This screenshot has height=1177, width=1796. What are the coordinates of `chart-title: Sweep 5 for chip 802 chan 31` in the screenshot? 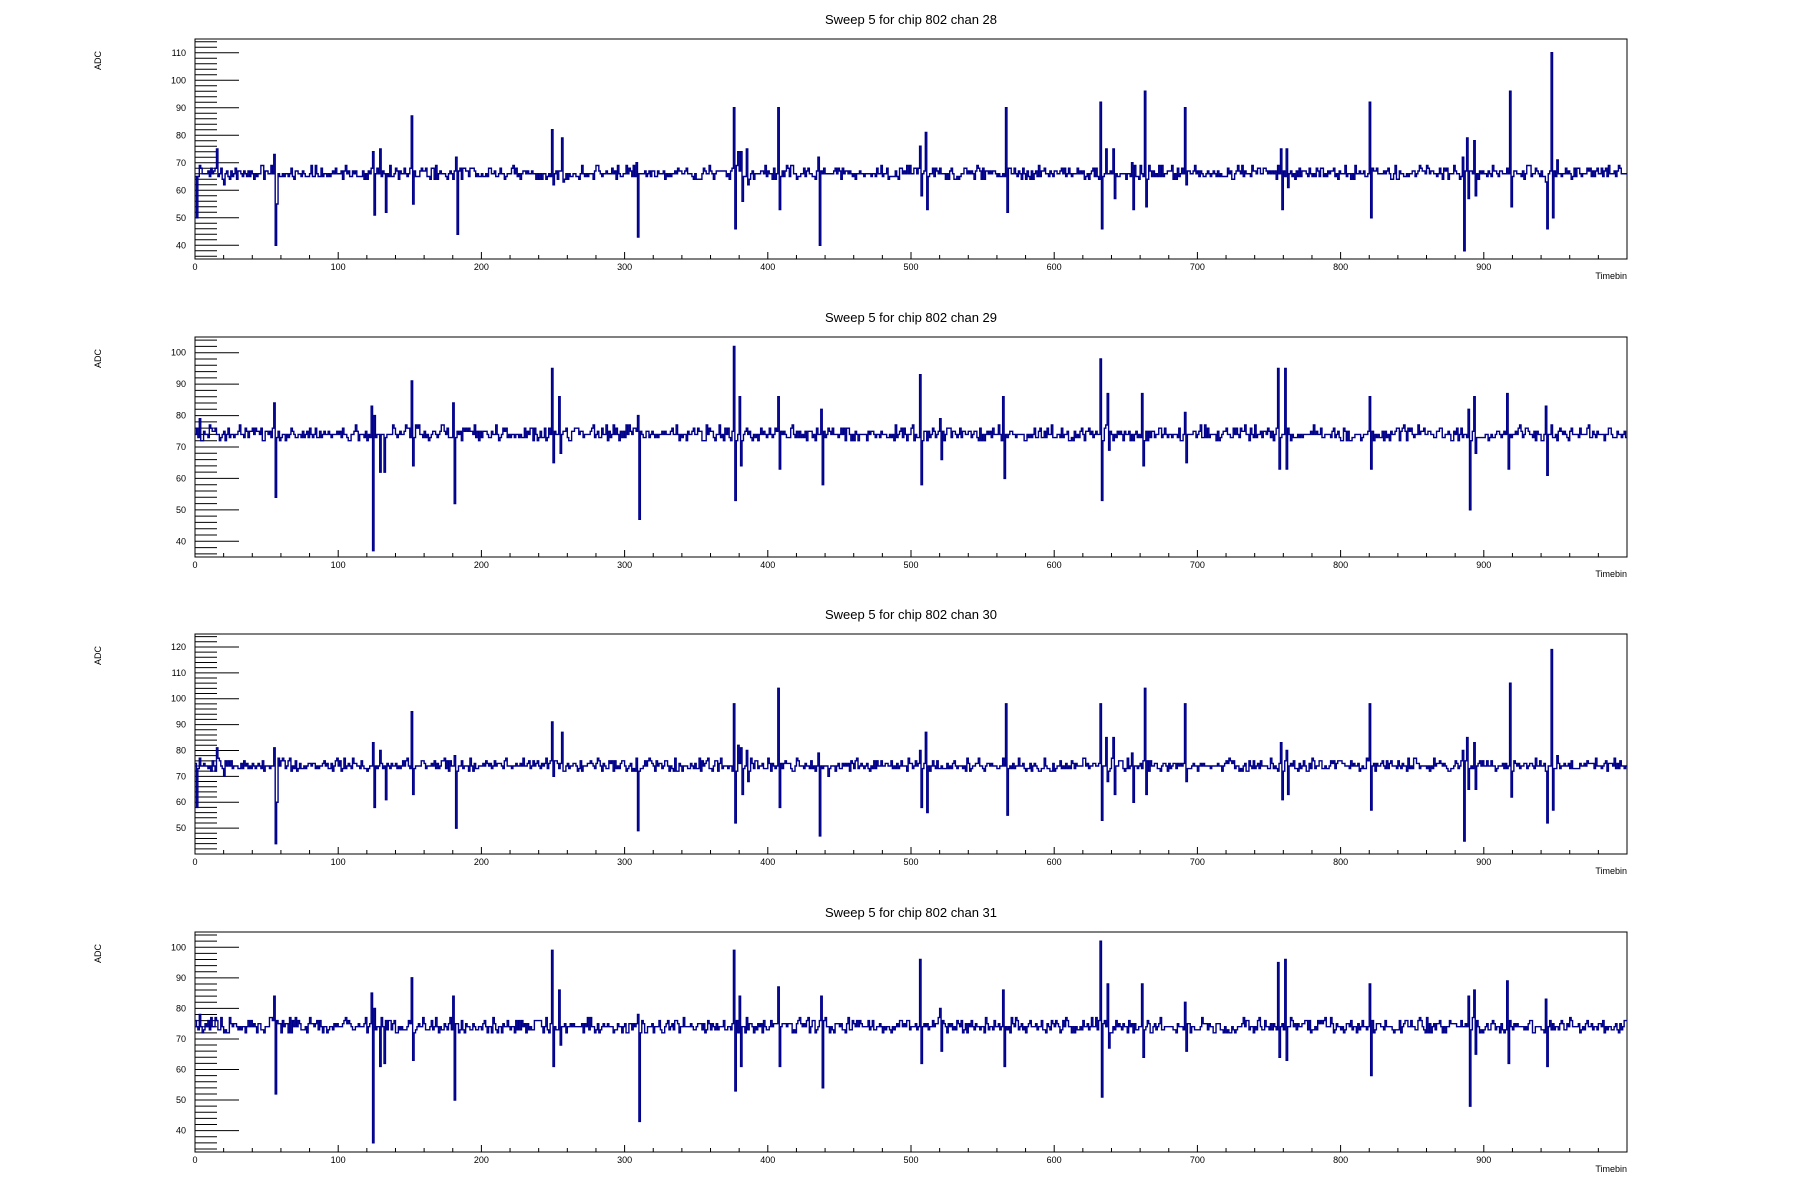 It's located at (911, 912).